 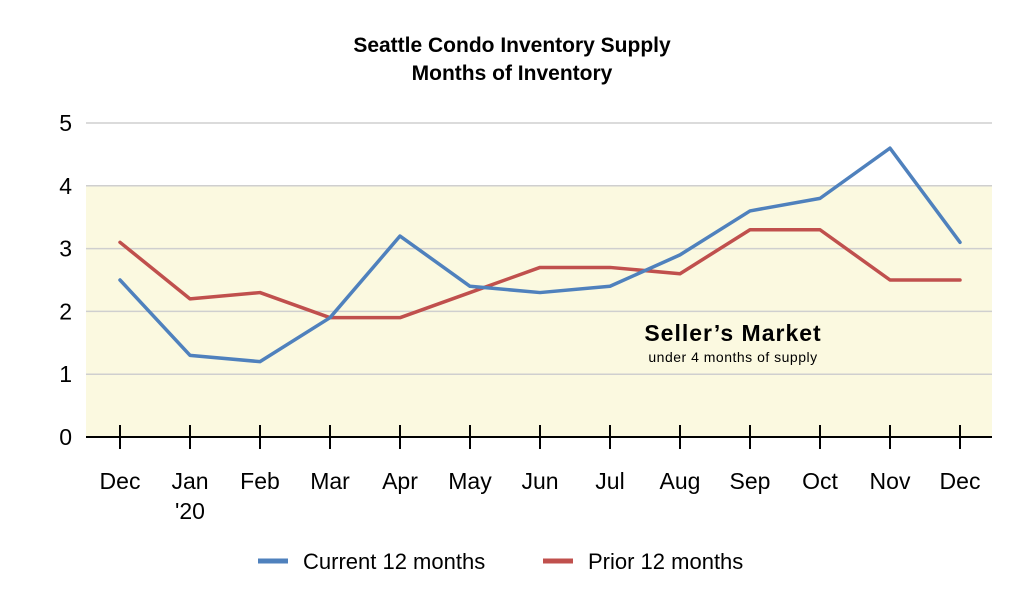 What do you see at coordinates (732, 357) in the screenshot?
I see `sellers-market-sublabel: under 4 months of supply` at bounding box center [732, 357].